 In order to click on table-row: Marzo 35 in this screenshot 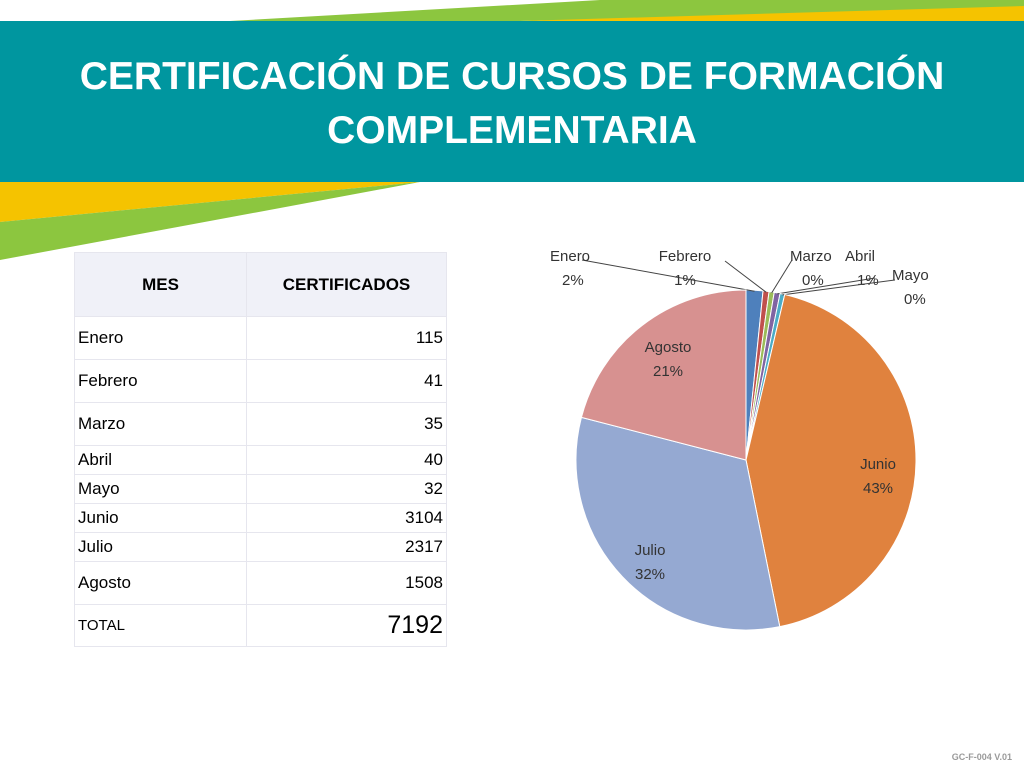, I will do `click(260, 424)`.